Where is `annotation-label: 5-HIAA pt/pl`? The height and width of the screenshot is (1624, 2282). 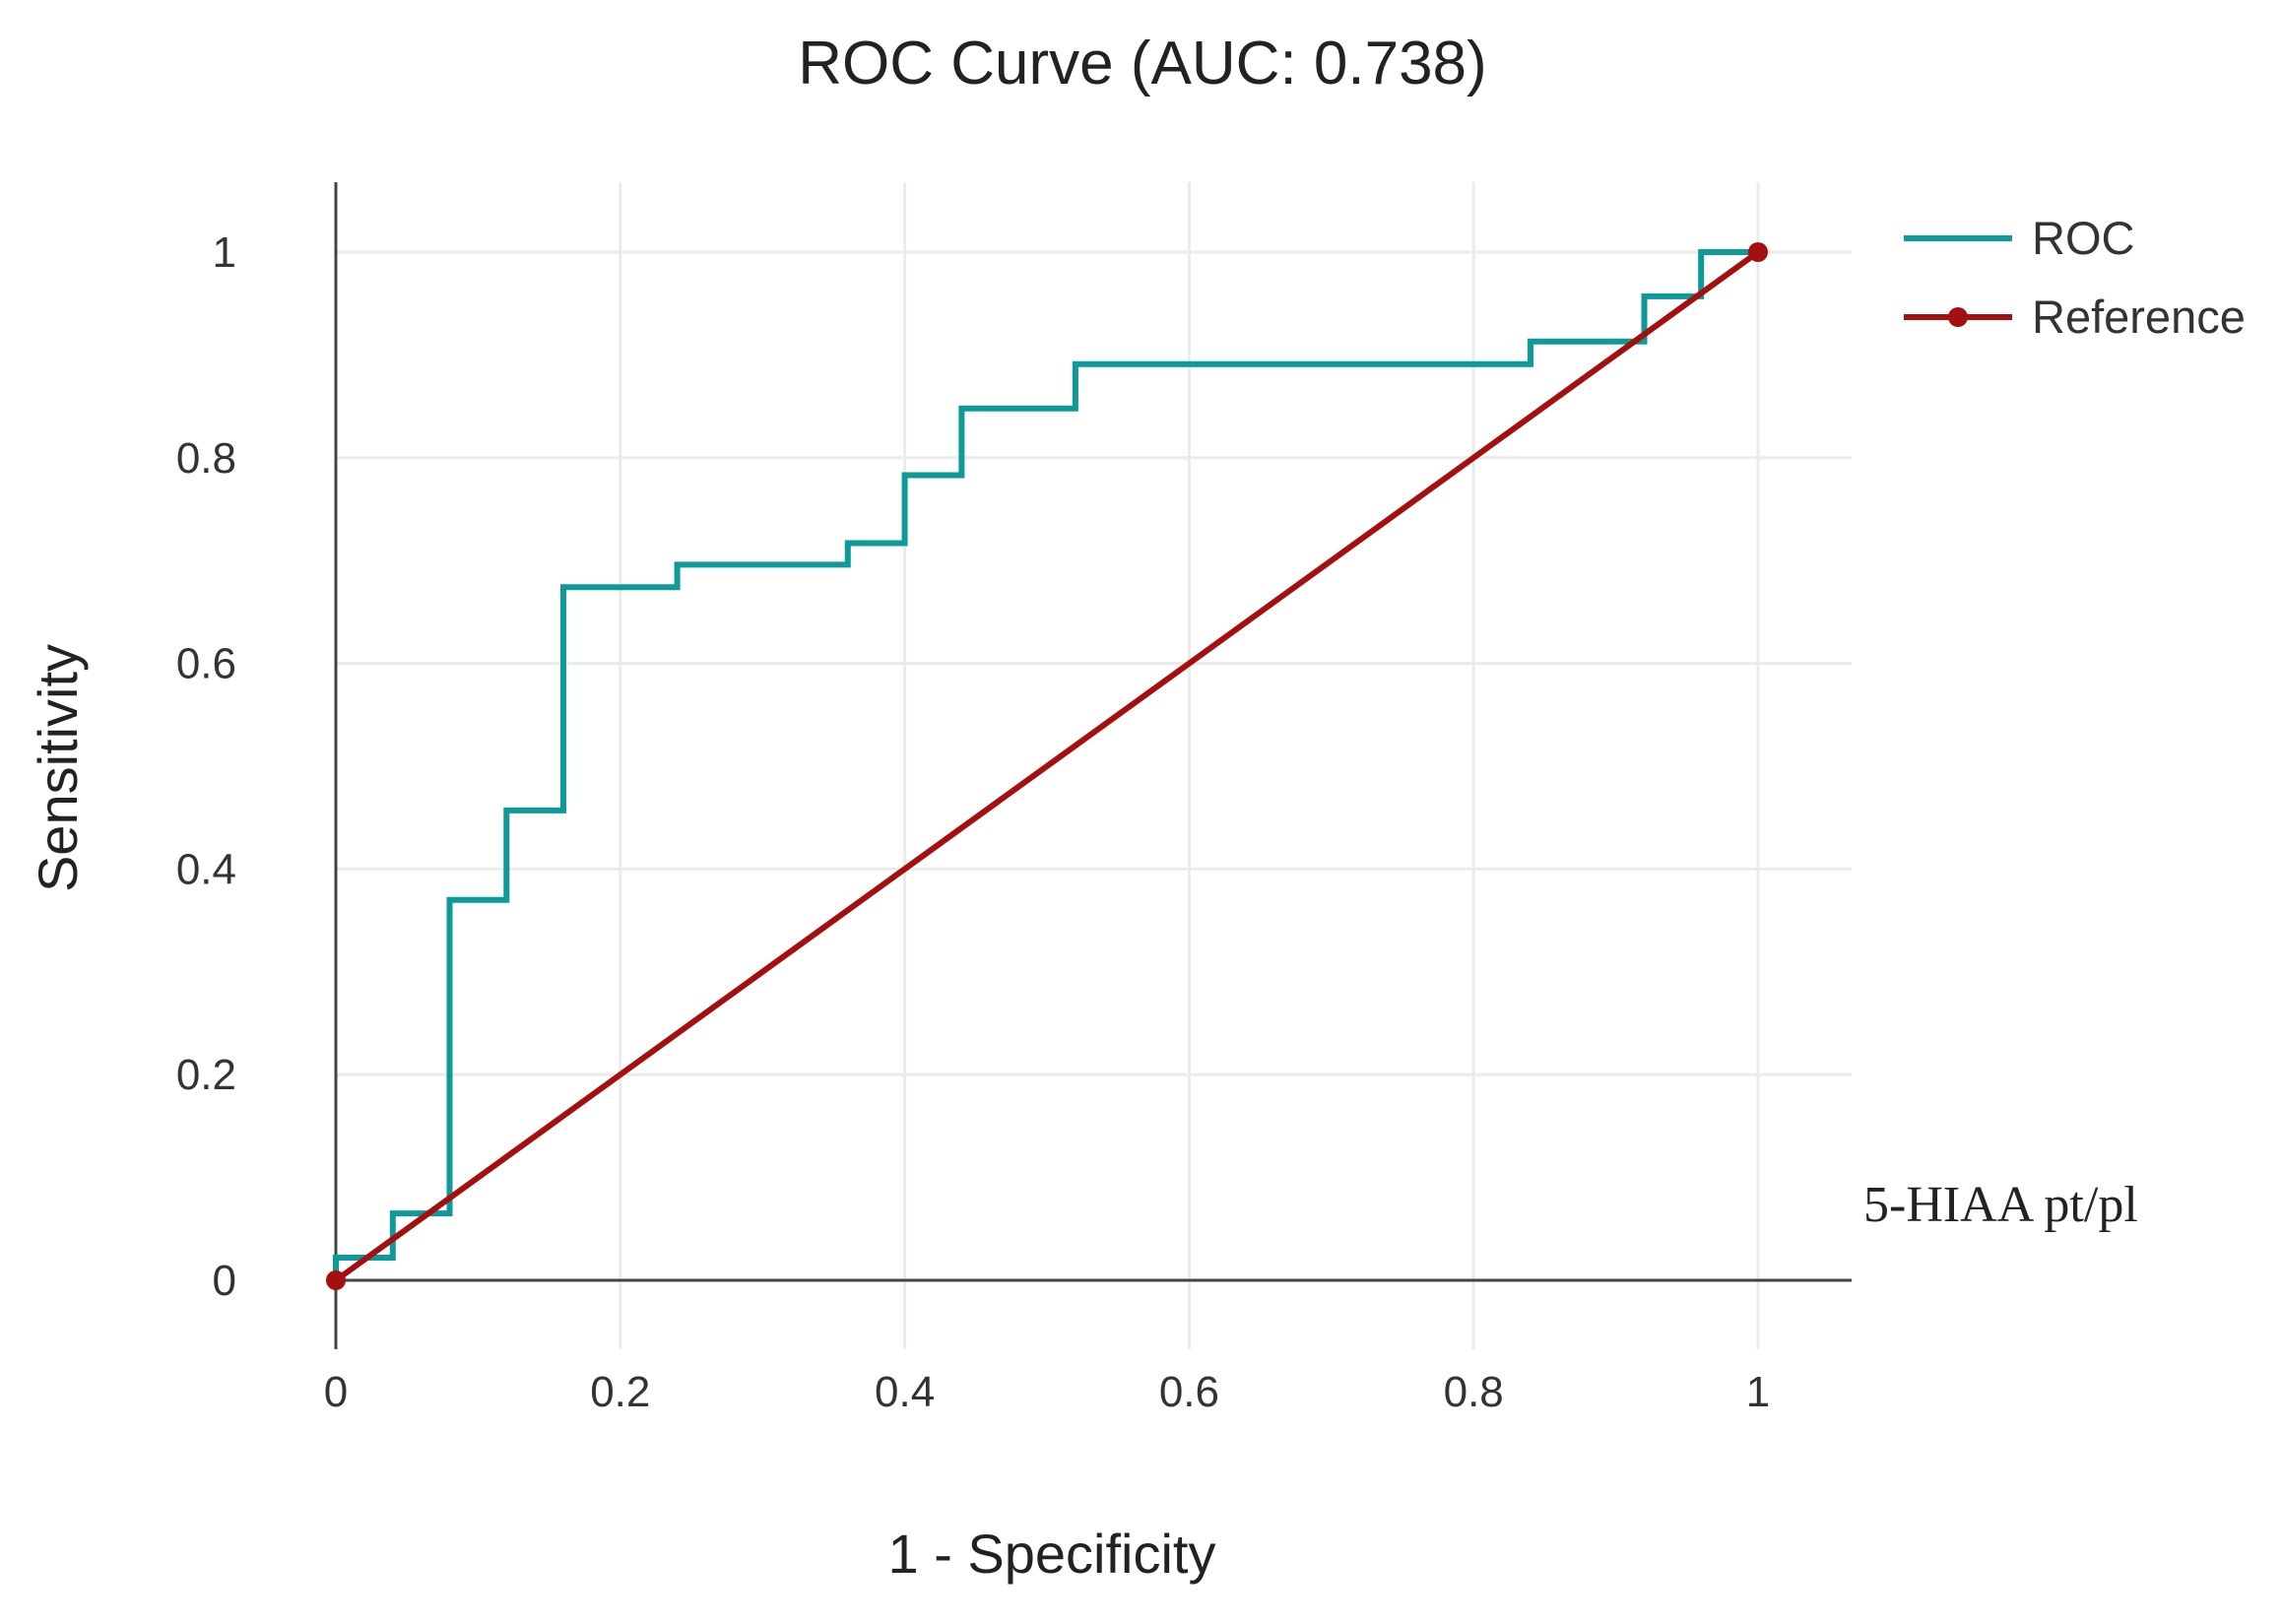
annotation-label: 5-HIAA pt/pl is located at coordinates (2000, 1205).